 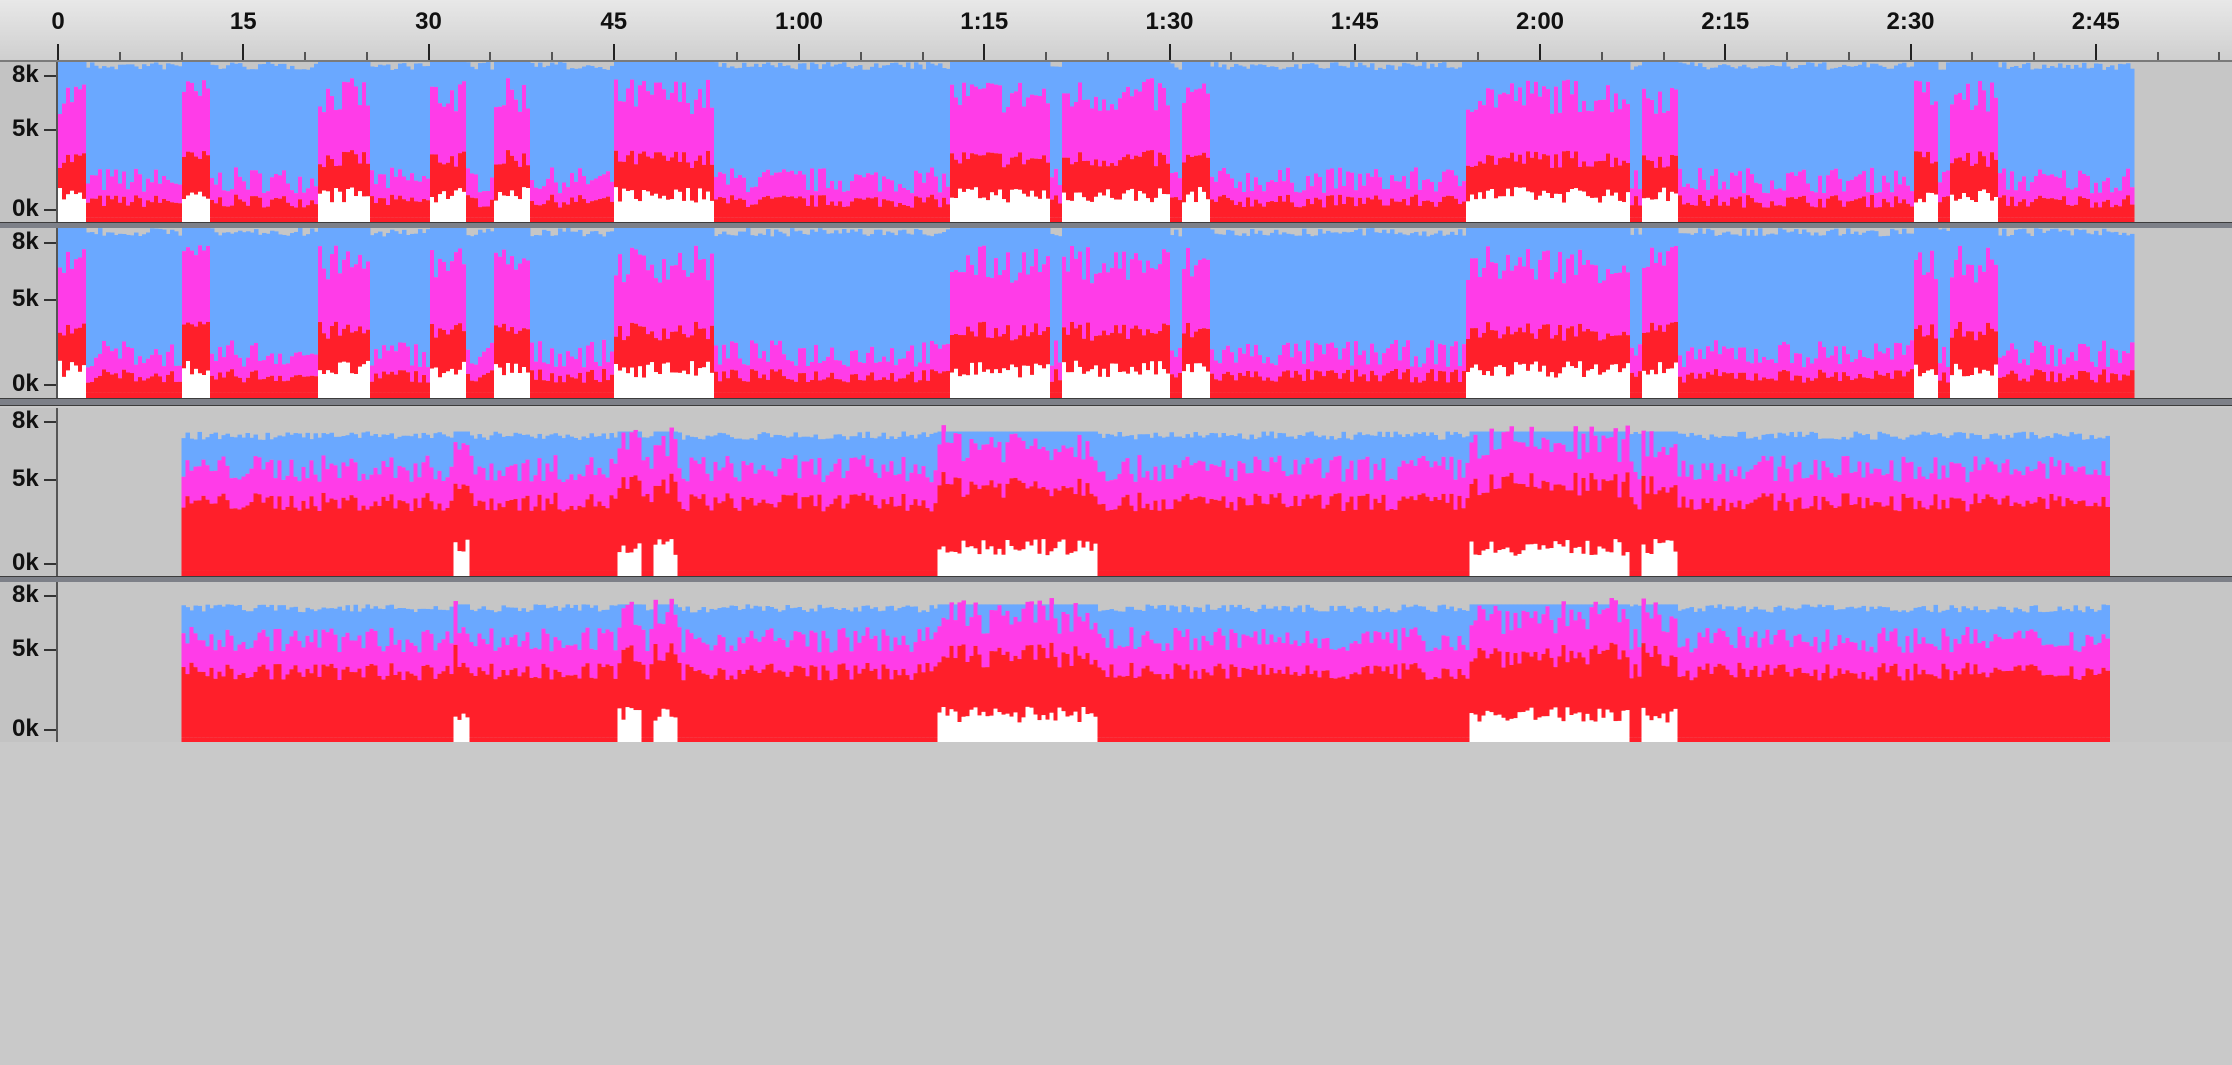 I want to click on timeline-ruler: 0 15 30 45 1:00 1:15 1:30 1:45 2:00 2:15 2:30 2:45, so click(x=1116, y=31).